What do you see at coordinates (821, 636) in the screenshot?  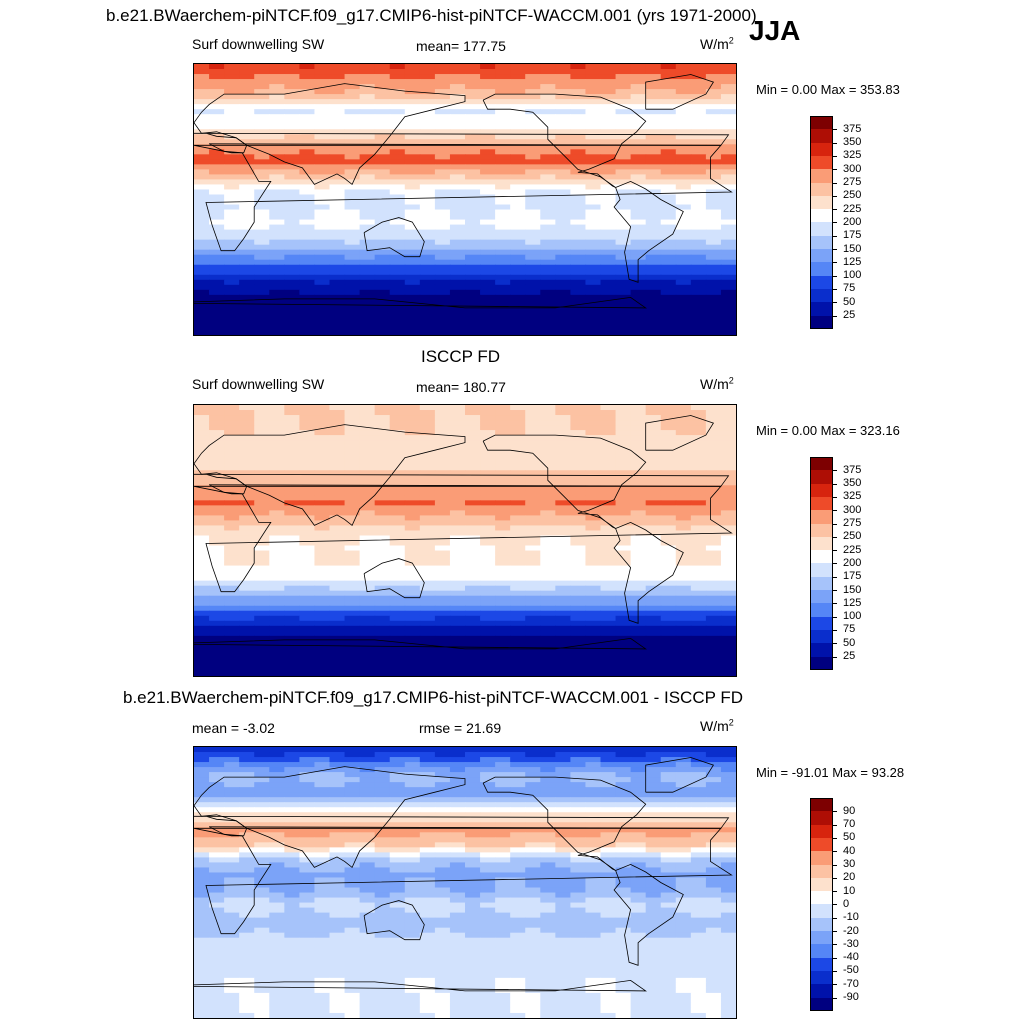 I see `colorbar-swatch` at bounding box center [821, 636].